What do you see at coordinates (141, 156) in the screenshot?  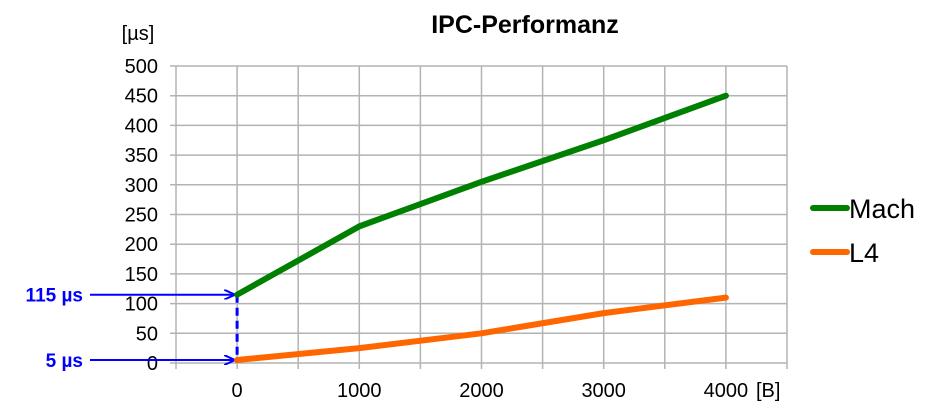 I see `y-tick-label: 350` at bounding box center [141, 156].